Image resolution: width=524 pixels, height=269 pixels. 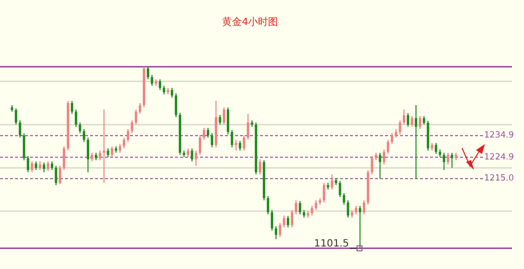 I want to click on y-tick-label: 1234.9, so click(x=499, y=135).